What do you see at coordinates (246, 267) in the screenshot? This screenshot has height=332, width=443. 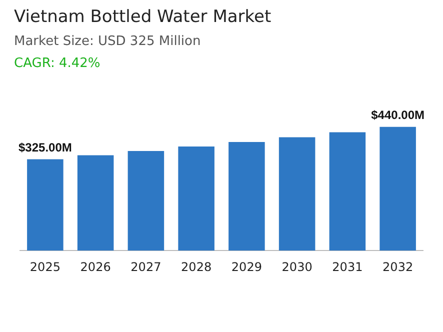 I see `x-tick-label: 2029` at bounding box center [246, 267].